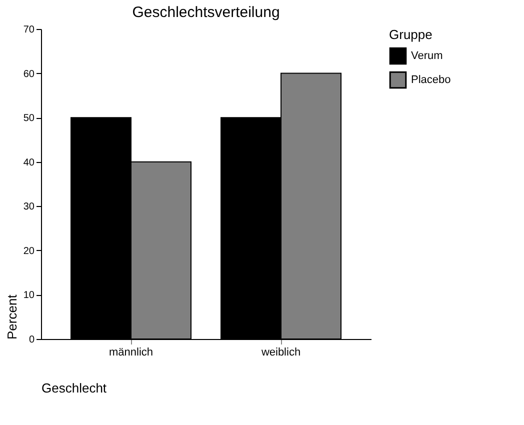 Image resolution: width=524 pixels, height=425 pixels. Describe the element at coordinates (280, 352) in the screenshot. I see `x-tick-label: weiblich` at that location.